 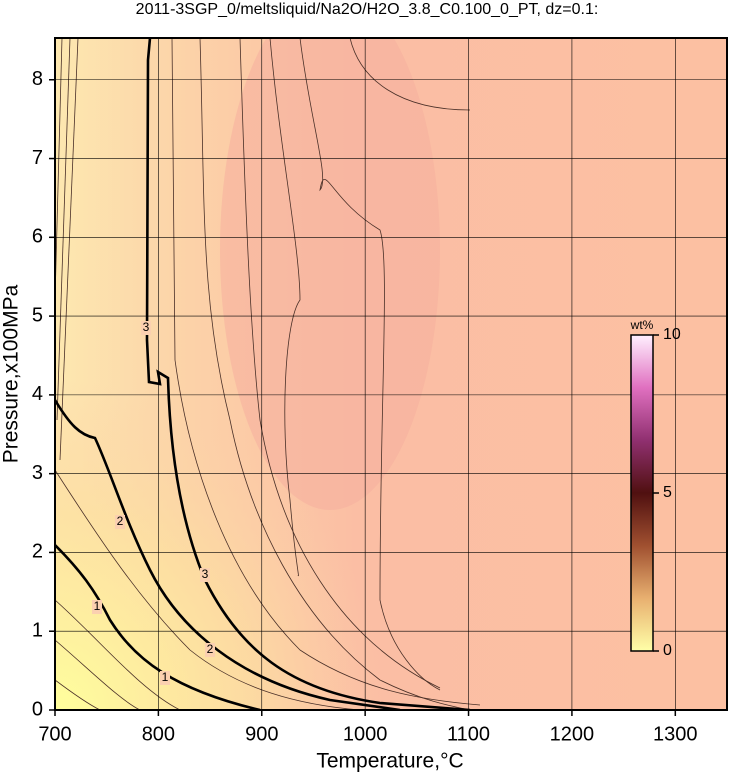 What do you see at coordinates (37, 79) in the screenshot?
I see `y-tick-label: 8` at bounding box center [37, 79].